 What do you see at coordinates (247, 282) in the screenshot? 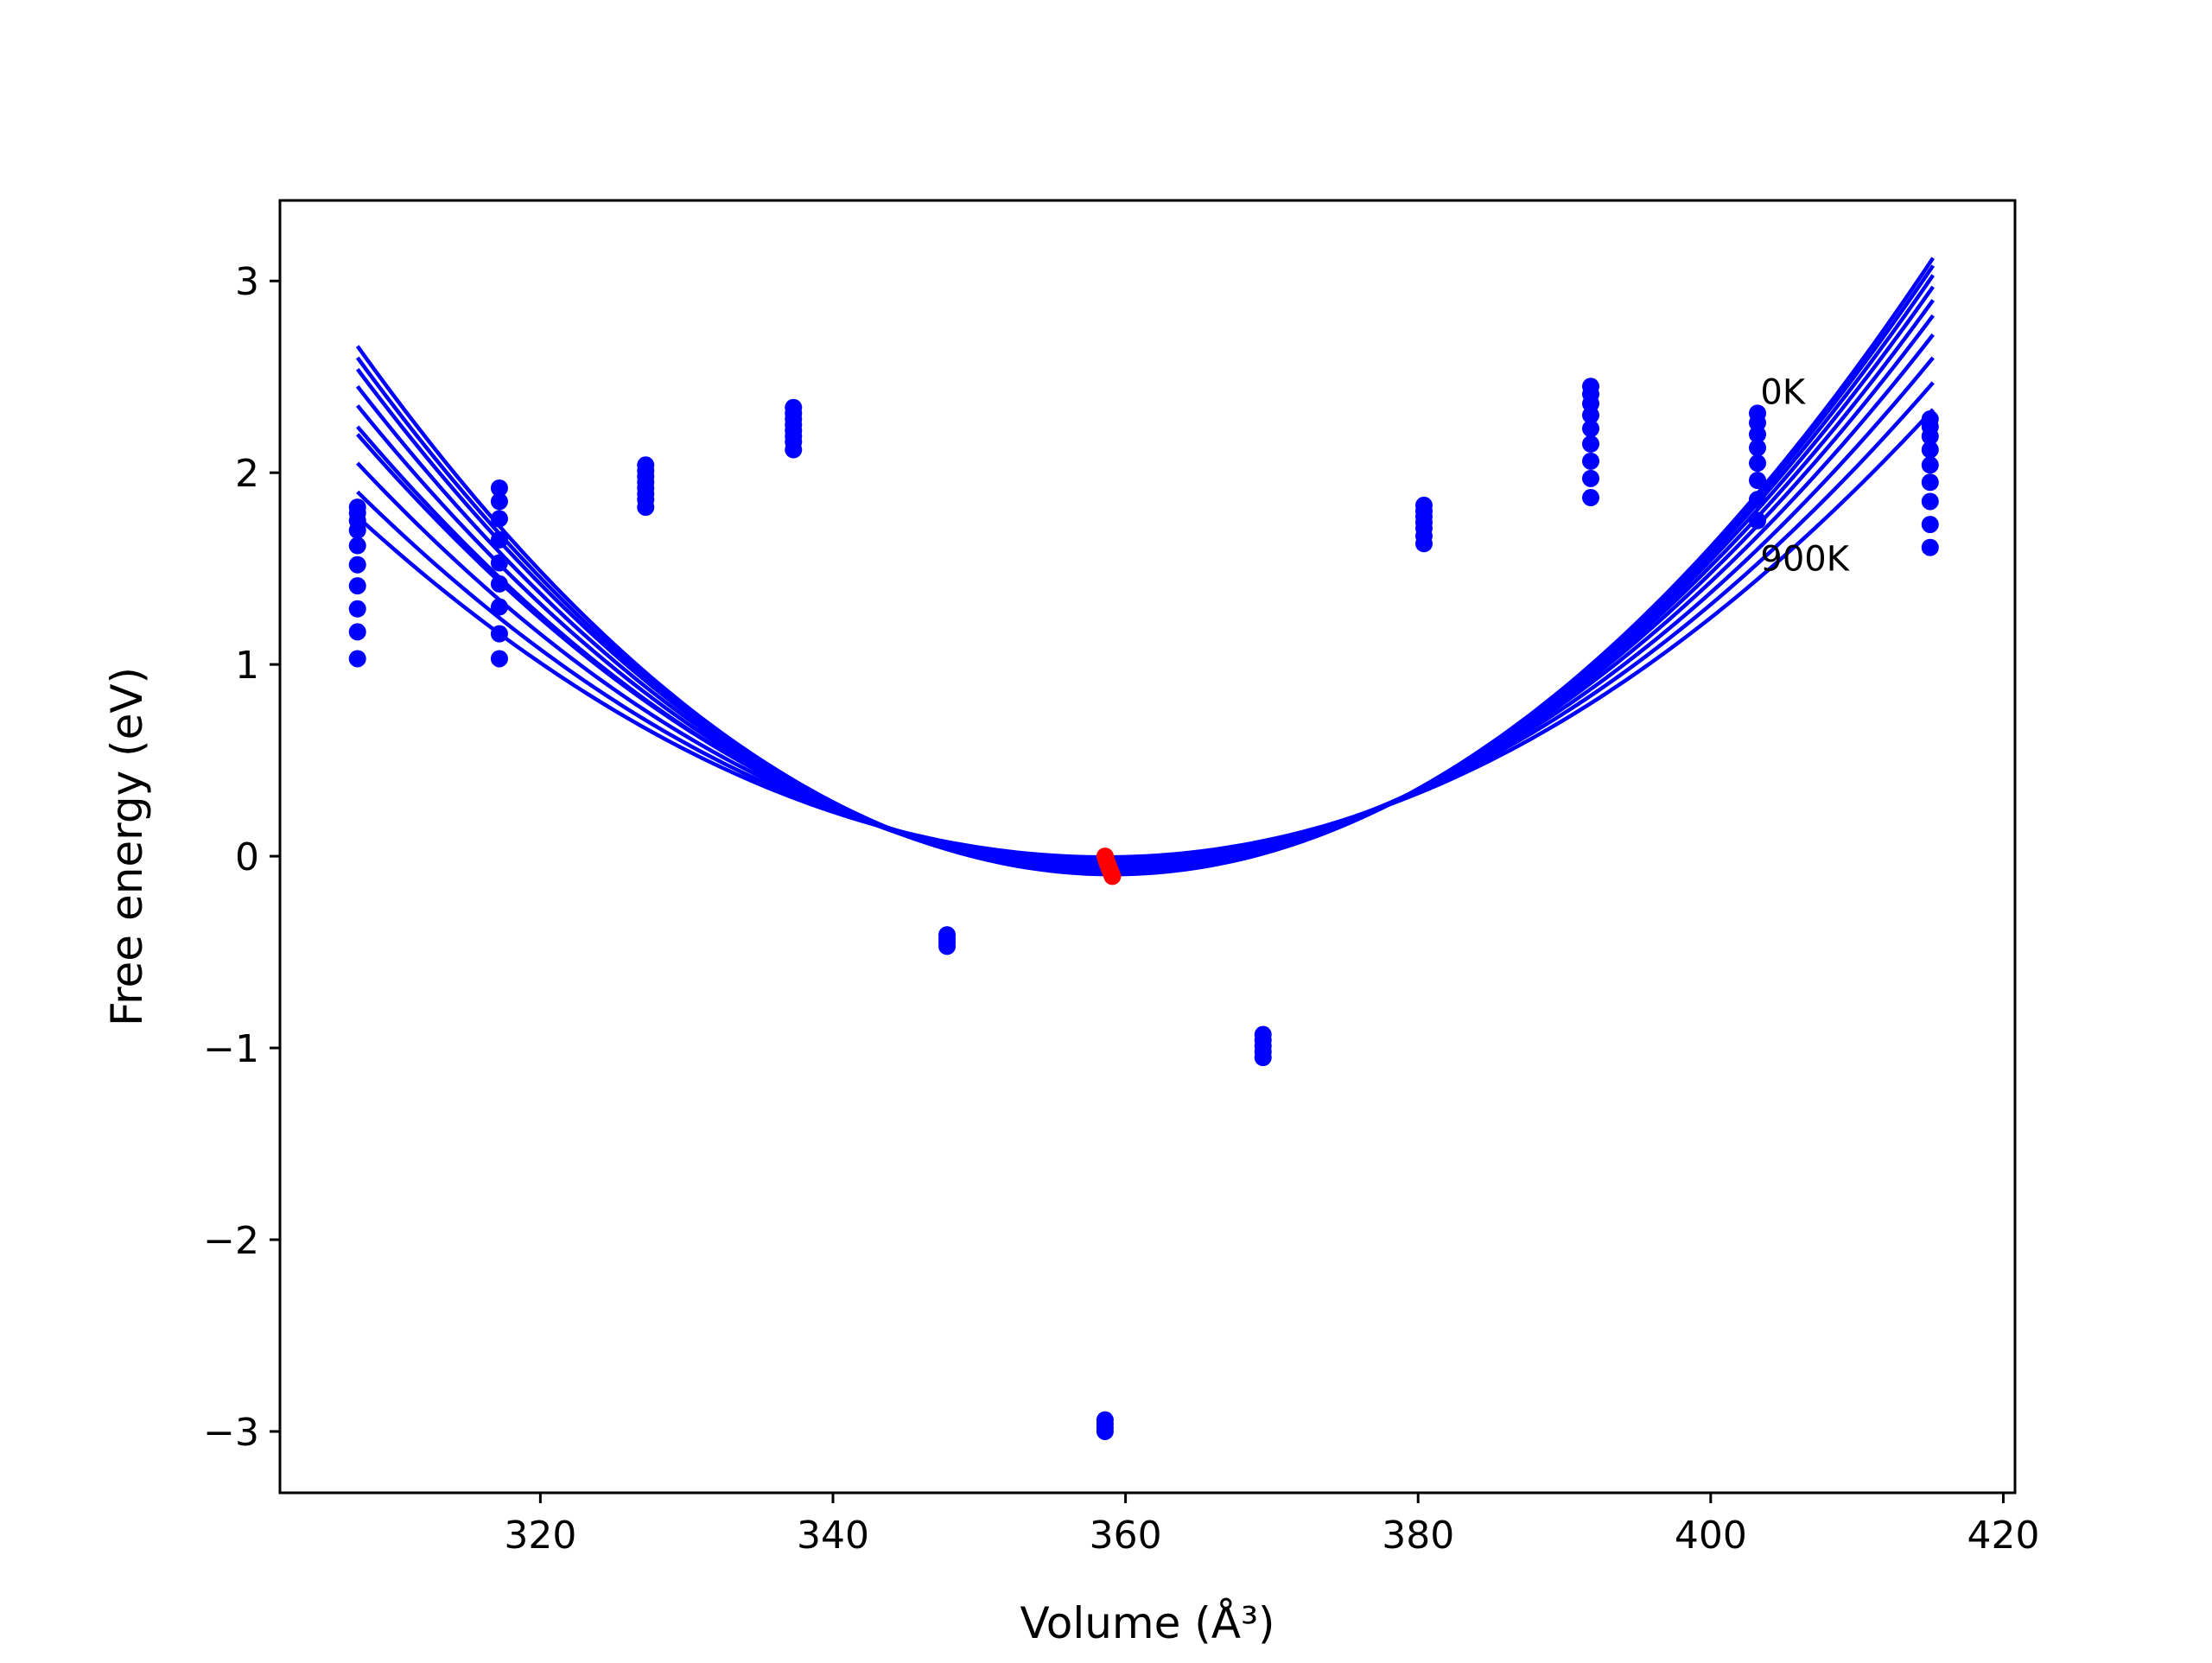
I see `y-tick-label-0: 3` at bounding box center [247, 282].